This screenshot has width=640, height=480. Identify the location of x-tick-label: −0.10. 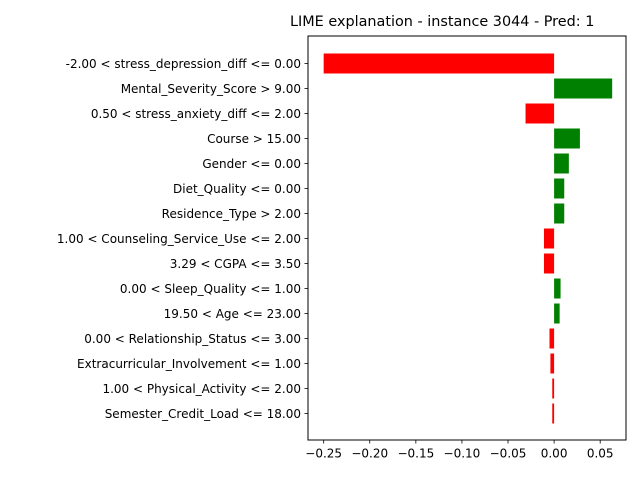
(462, 454).